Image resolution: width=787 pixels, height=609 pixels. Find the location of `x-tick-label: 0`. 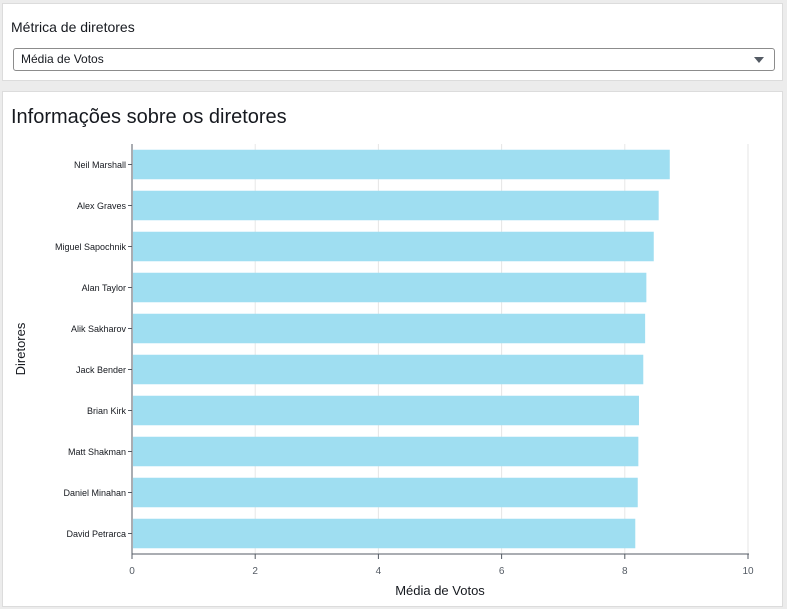

x-tick-label: 0 is located at coordinates (132, 571).